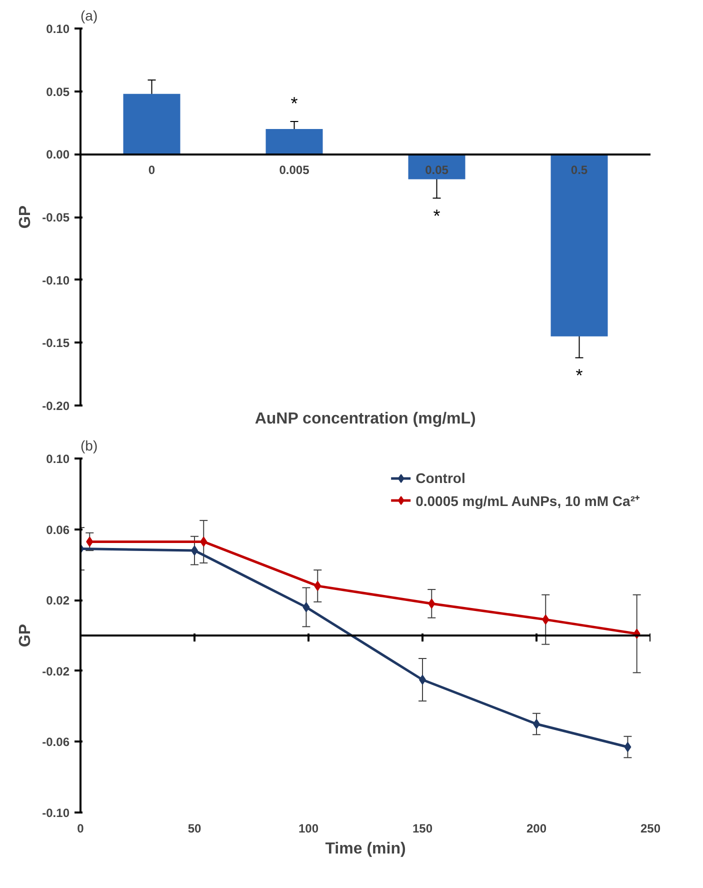 This screenshot has height=888, width=703. What do you see at coordinates (536, 829) in the screenshot?
I see `x-tick-label: 200` at bounding box center [536, 829].